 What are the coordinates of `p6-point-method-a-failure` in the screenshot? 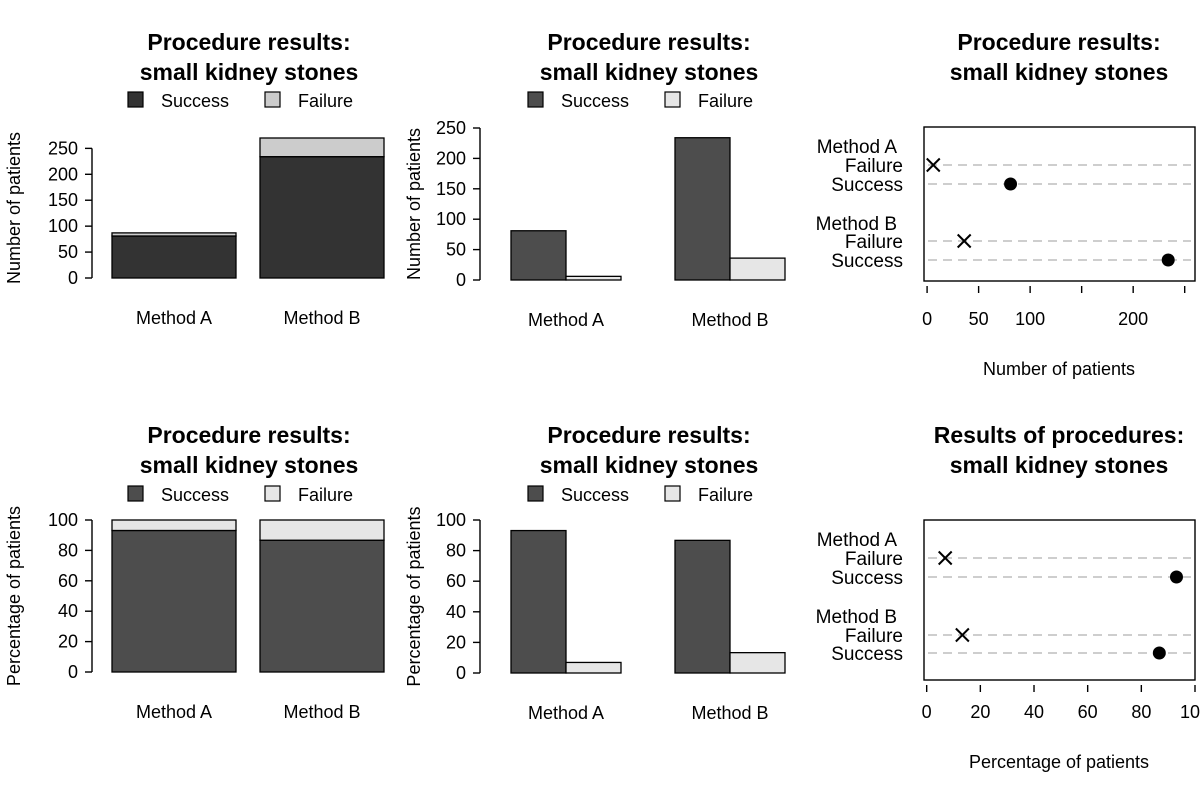 It's located at (945, 558).